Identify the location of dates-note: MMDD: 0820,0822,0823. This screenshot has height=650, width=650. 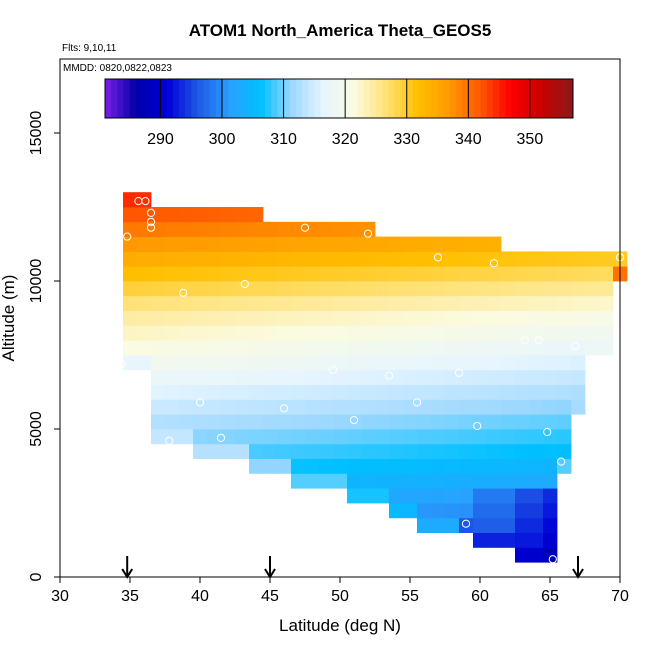
(117, 68).